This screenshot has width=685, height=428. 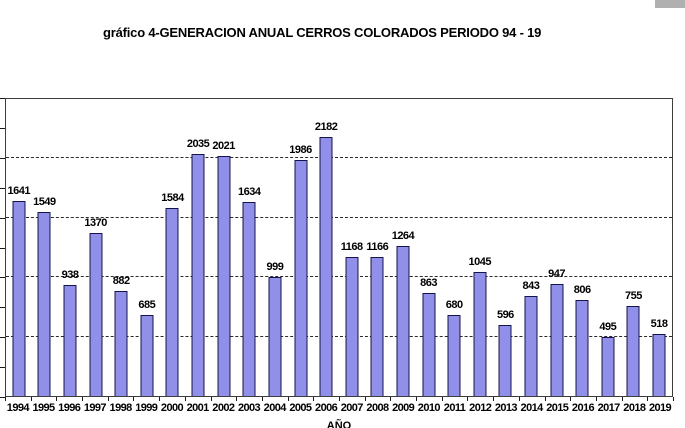 What do you see at coordinates (531, 345) in the screenshot?
I see `bar-2014` at bounding box center [531, 345].